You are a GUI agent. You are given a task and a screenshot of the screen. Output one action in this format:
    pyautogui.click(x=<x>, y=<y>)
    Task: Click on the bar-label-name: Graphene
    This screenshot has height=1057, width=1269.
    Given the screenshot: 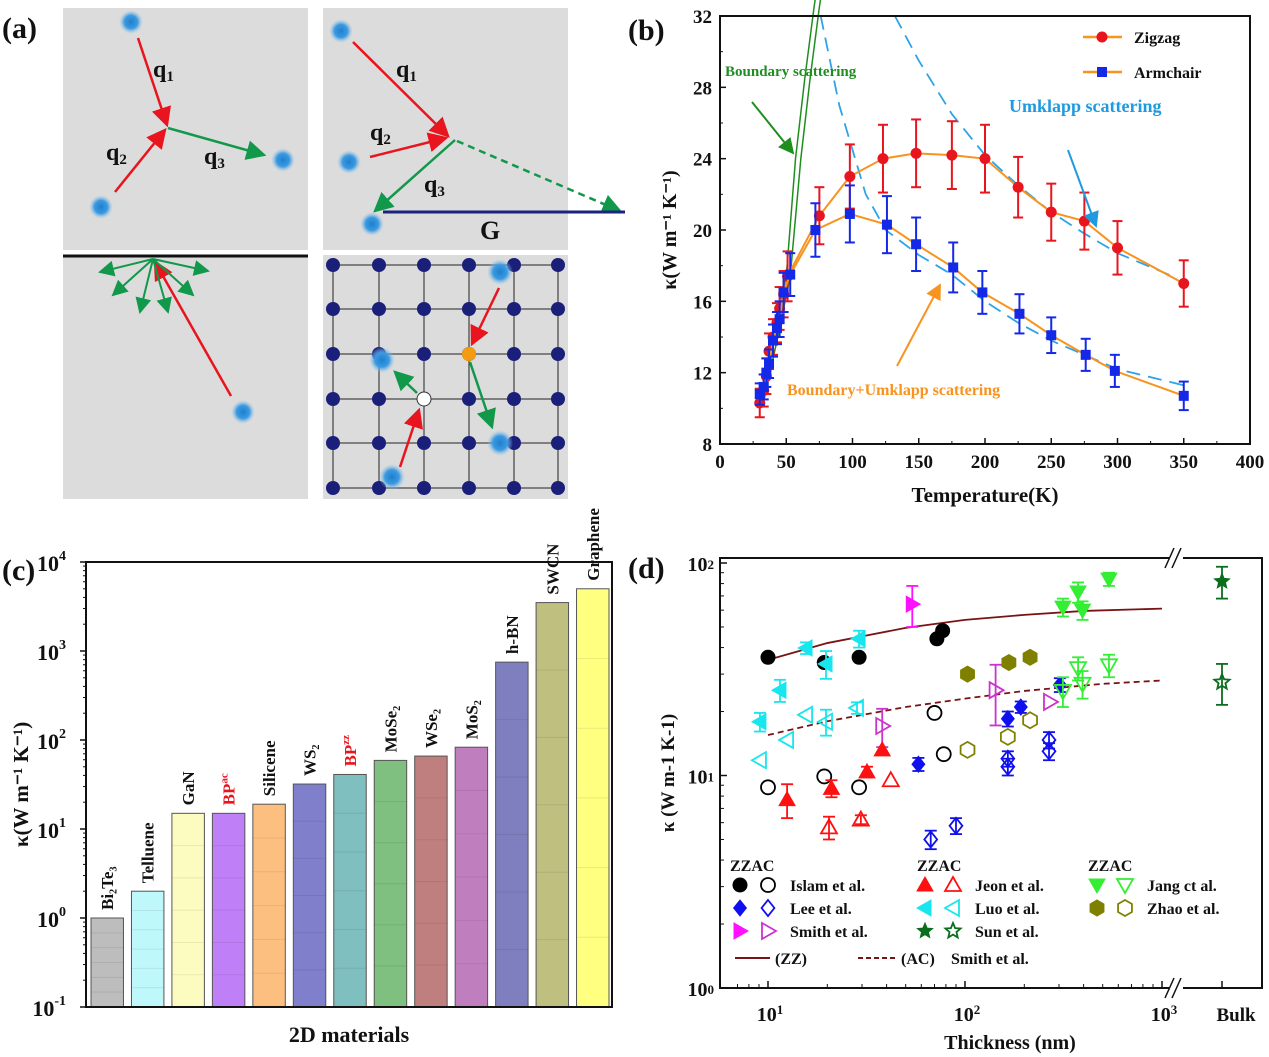 What is the action you would take?
    pyautogui.click(x=593, y=544)
    